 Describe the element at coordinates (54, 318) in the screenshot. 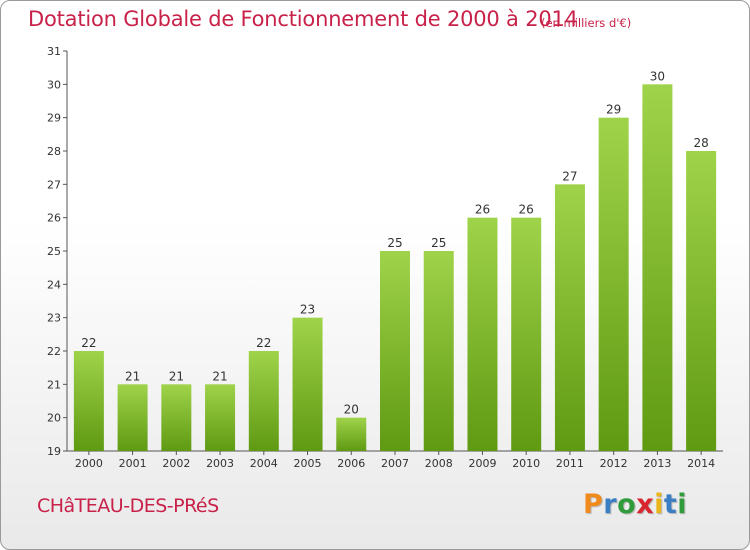

I see `y-tick-label: 23` at that location.